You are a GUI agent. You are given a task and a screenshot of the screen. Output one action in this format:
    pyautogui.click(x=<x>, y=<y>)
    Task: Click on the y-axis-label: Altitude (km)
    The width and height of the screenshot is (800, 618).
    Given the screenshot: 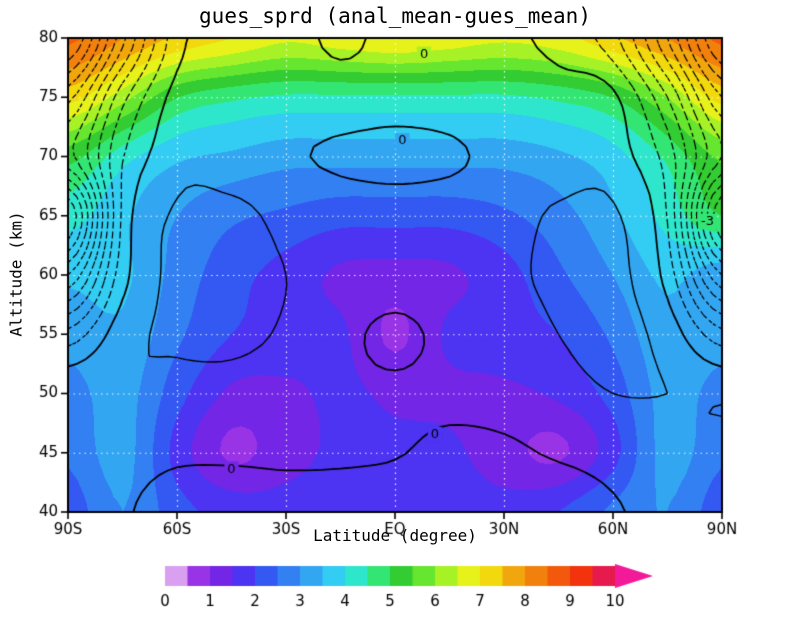 What is the action you would take?
    pyautogui.click(x=16, y=274)
    